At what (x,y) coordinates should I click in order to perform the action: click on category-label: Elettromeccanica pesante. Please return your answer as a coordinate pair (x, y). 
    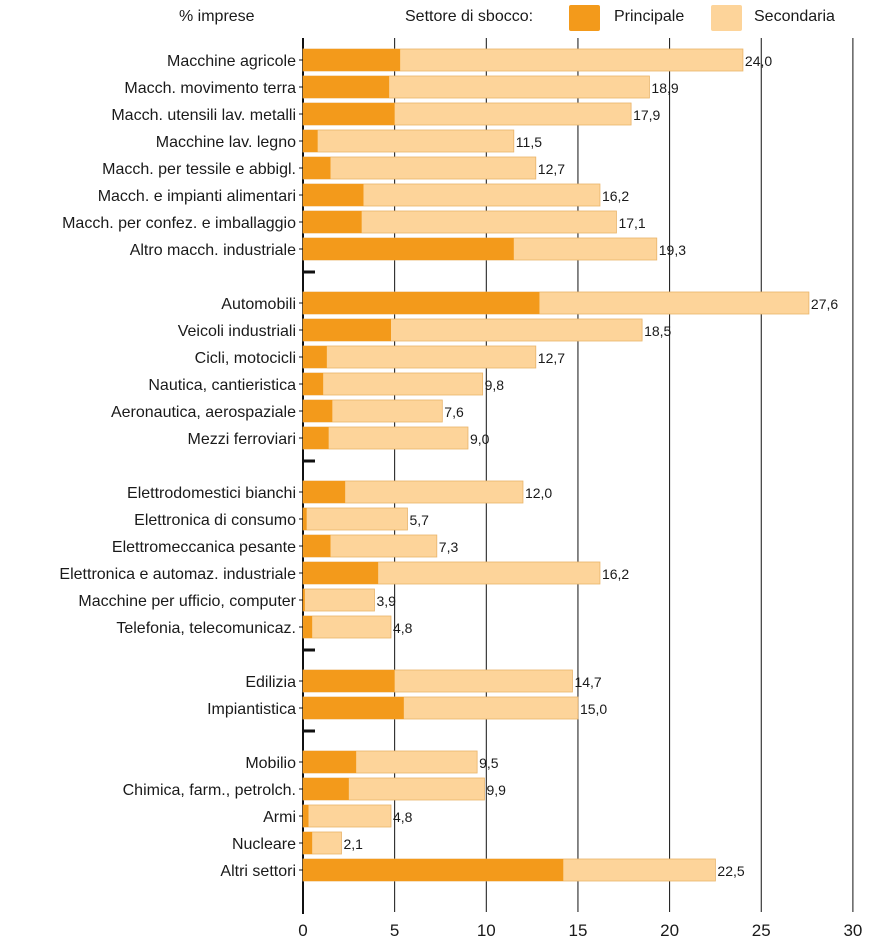
    Looking at the image, I should click on (204, 547).